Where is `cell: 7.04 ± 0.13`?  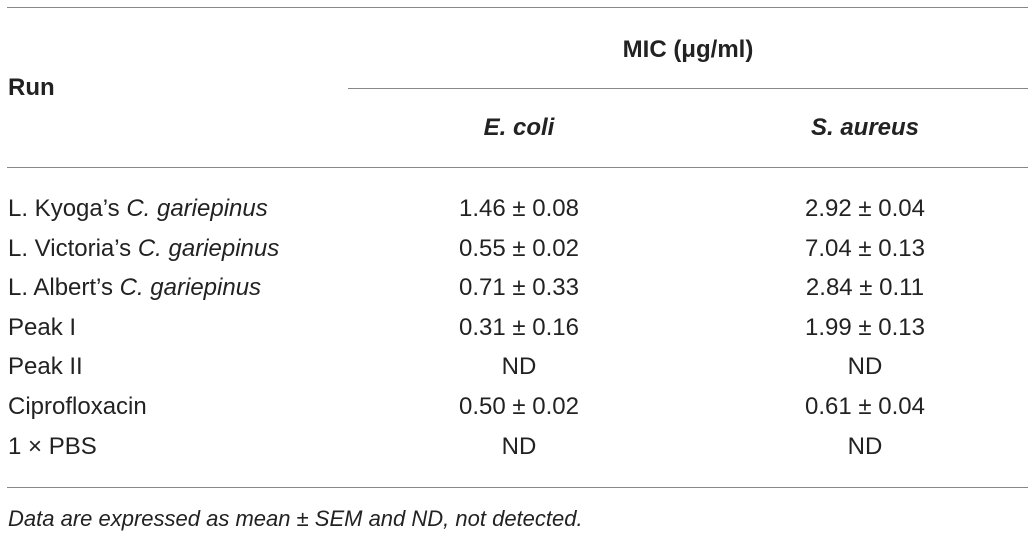 cell: 7.04 ± 0.13 is located at coordinates (865, 248).